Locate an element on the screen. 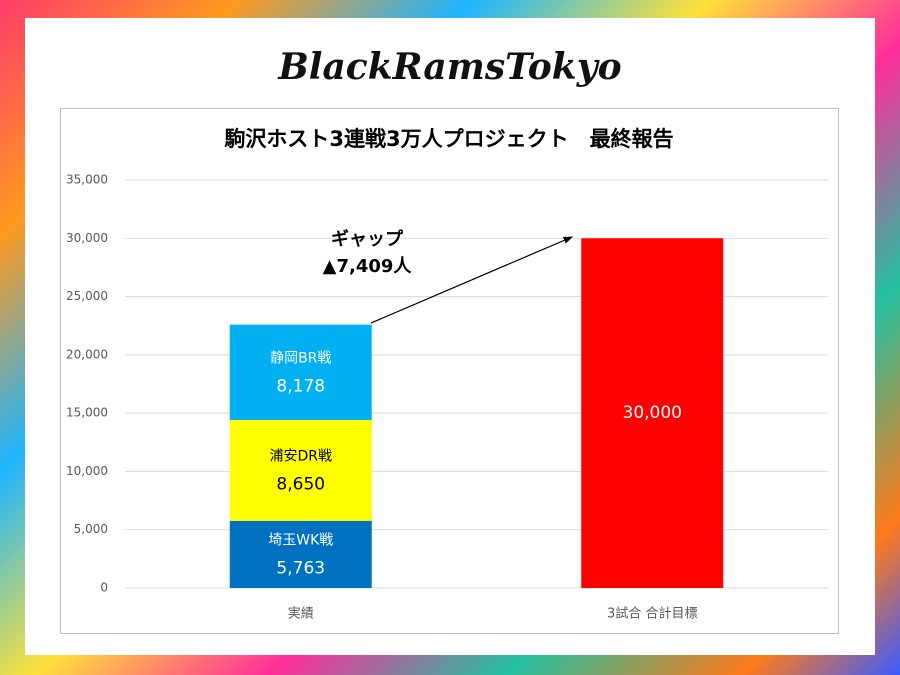 This screenshot has height=675, width=900. y-tick-label: 25,000 is located at coordinates (87, 296).